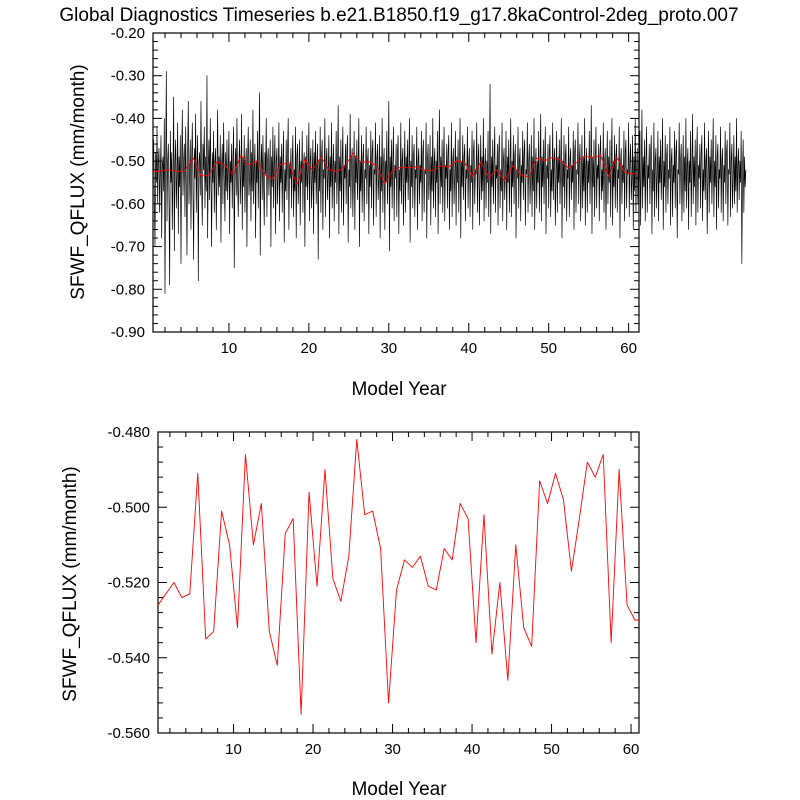 Image resolution: width=800 pixels, height=800 pixels. I want to click on top-y-tick-label: -0.40, so click(128, 118).